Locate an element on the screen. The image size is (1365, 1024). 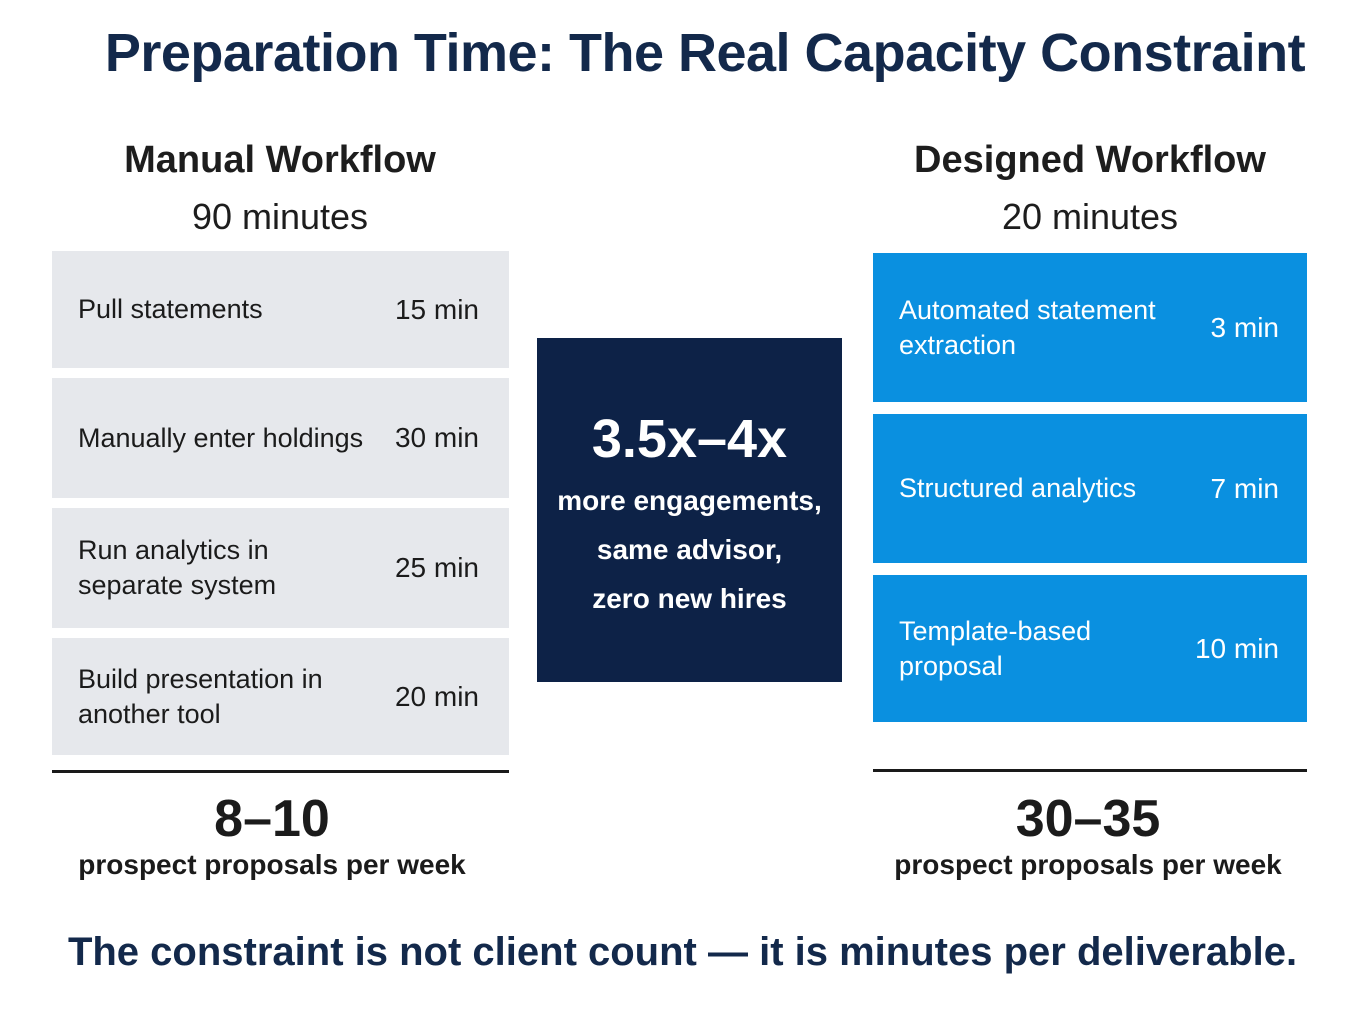
designed-step: Structured analytics 7 min is located at coordinates (1090, 488).